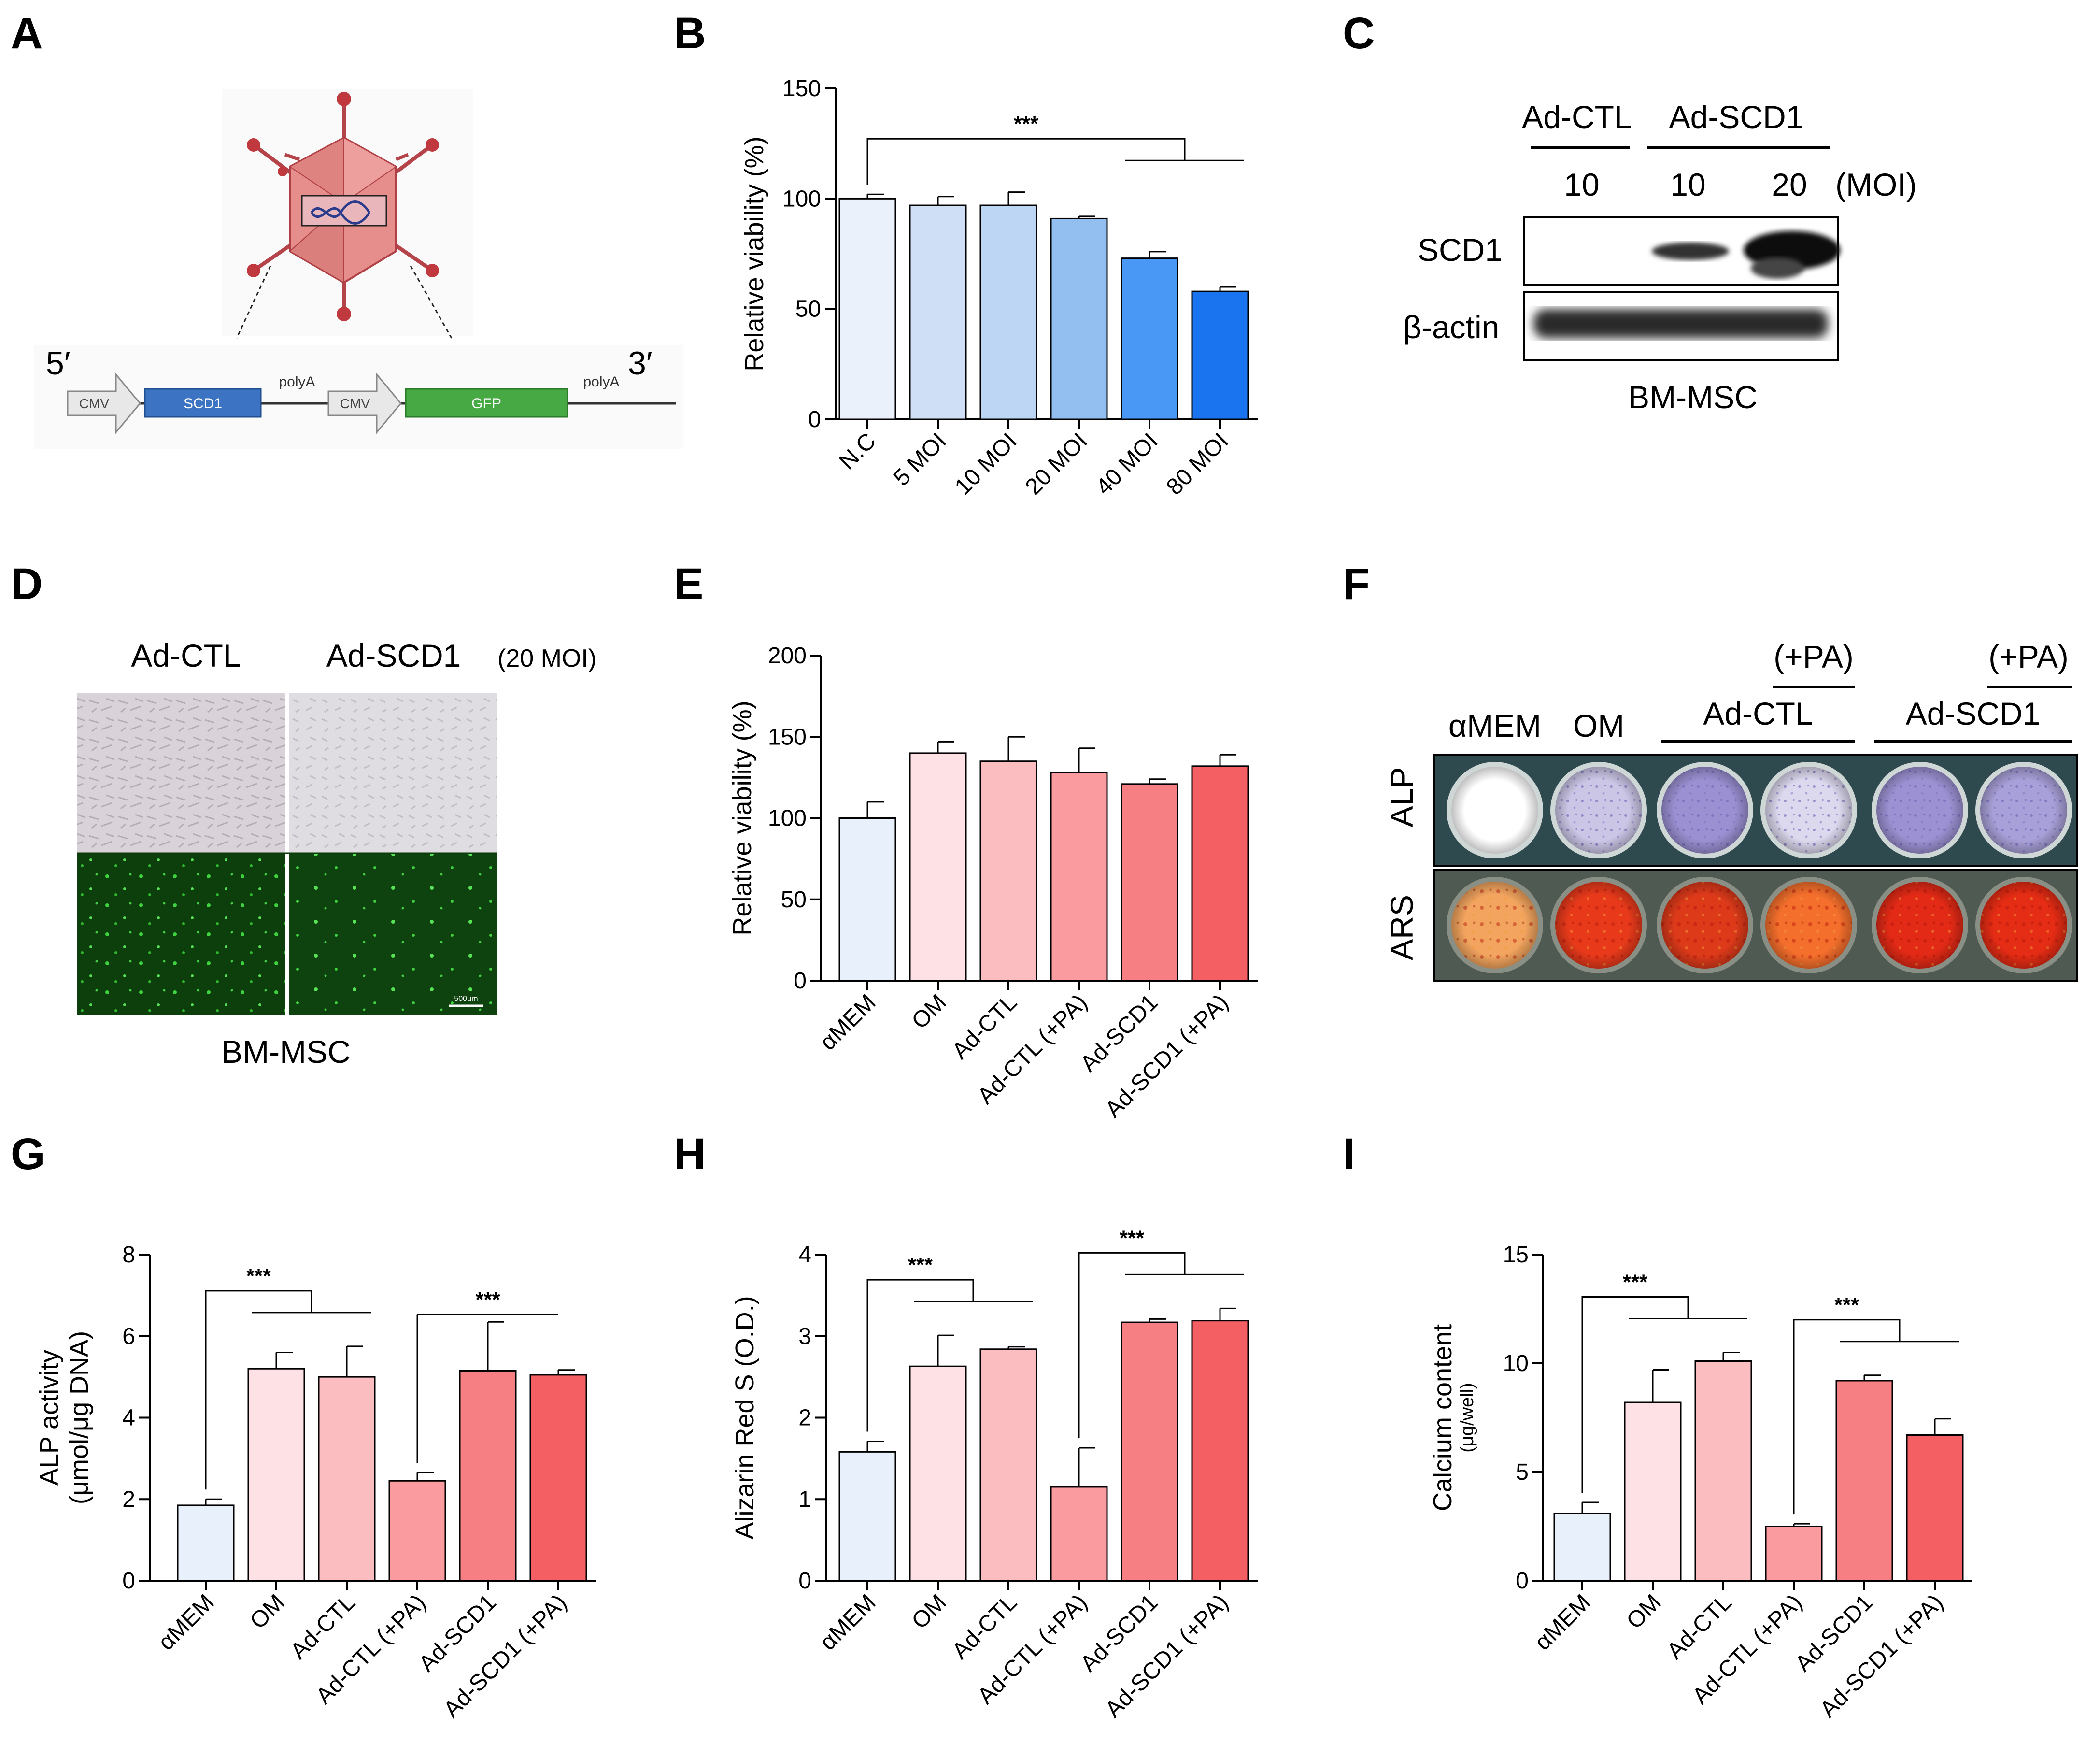 The image size is (2100, 1758). What do you see at coordinates (744, 1417) in the screenshot?
I see `y-axis-label-h: Alizarin Red S (O.D.)` at bounding box center [744, 1417].